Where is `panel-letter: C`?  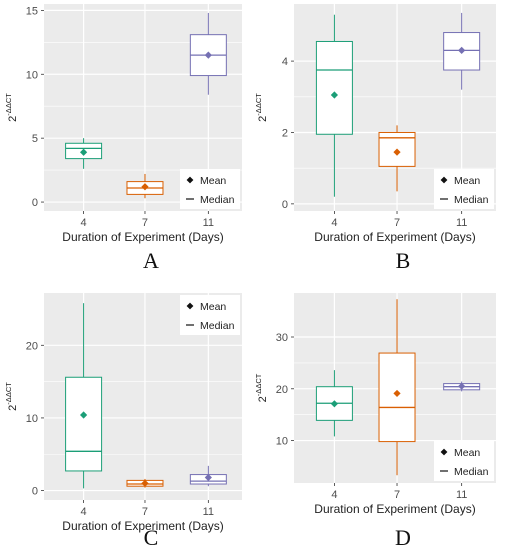 panel-letter: C is located at coordinates (151, 537).